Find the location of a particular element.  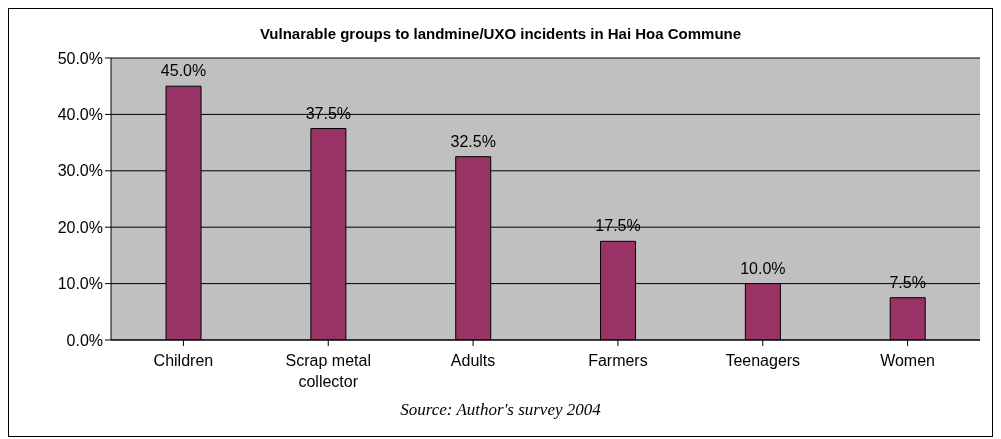

x-tick-label: Children is located at coordinates (183, 360).